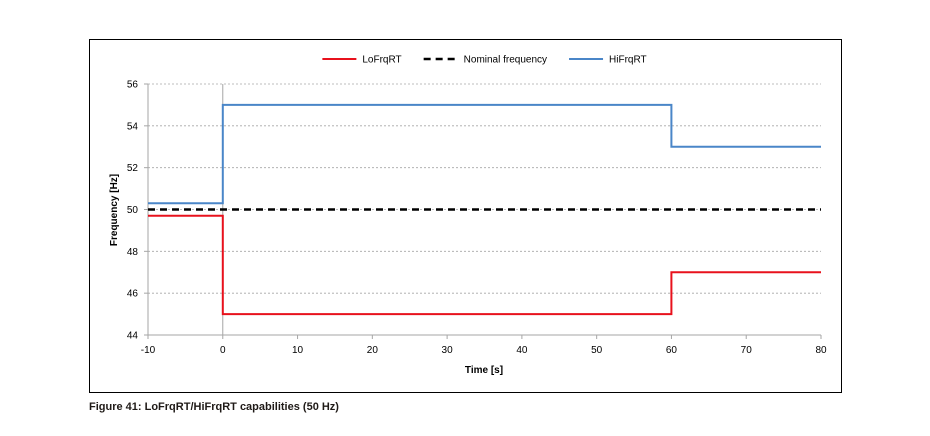 The width and height of the screenshot is (930, 436). Describe the element at coordinates (133, 294) in the screenshot. I see `y-tick-label: 46` at that location.